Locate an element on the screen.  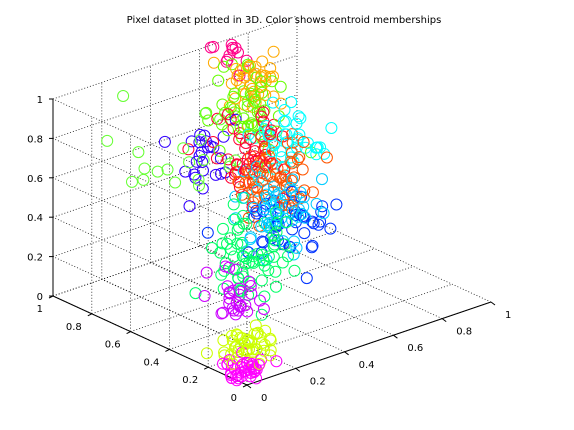
x-tick-label: 0.8 is located at coordinates (464, 332).